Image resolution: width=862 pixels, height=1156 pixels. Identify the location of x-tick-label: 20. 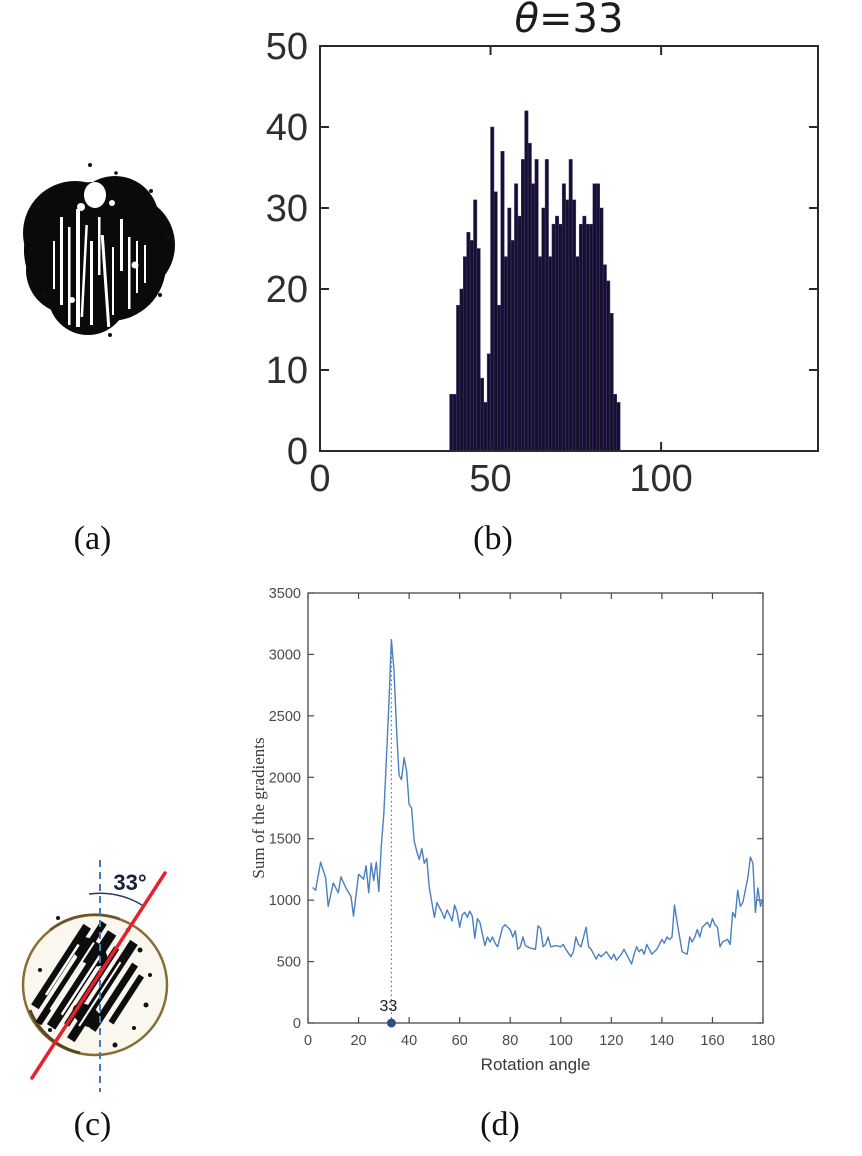
(358, 1041).